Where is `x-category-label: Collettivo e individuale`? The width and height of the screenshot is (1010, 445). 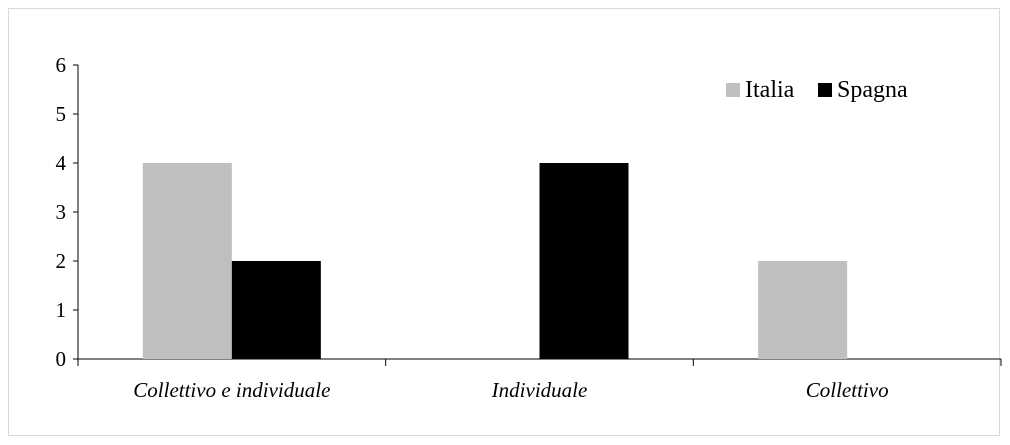
x-category-label: Collettivo e individuale is located at coordinates (231, 390).